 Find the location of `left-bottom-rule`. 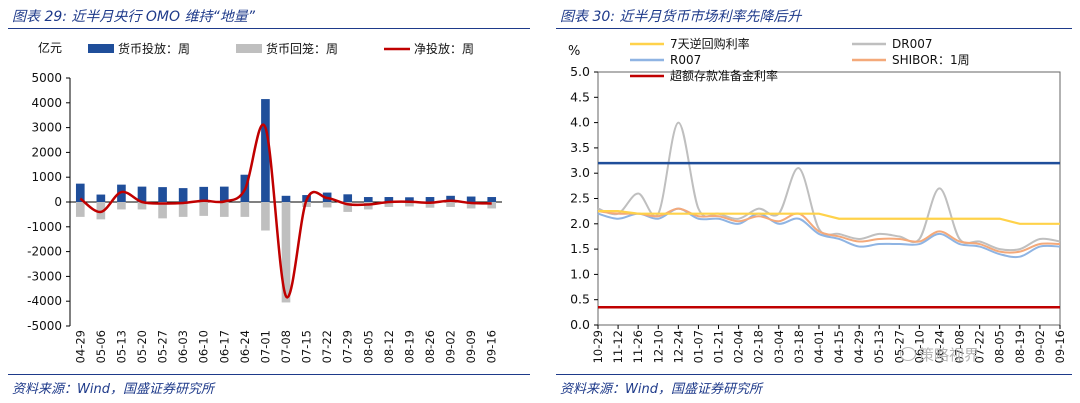

left-bottom-rule is located at coordinates (269, 374).